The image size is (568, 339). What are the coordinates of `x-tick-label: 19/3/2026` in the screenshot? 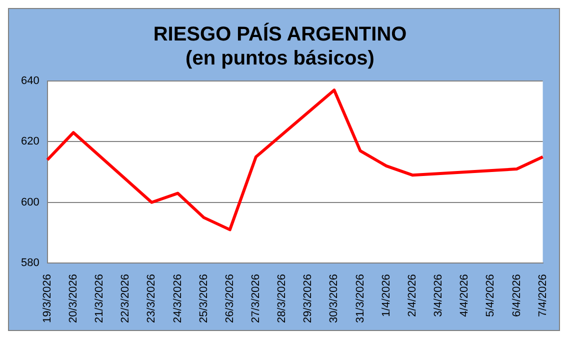 It's located at (47, 298).